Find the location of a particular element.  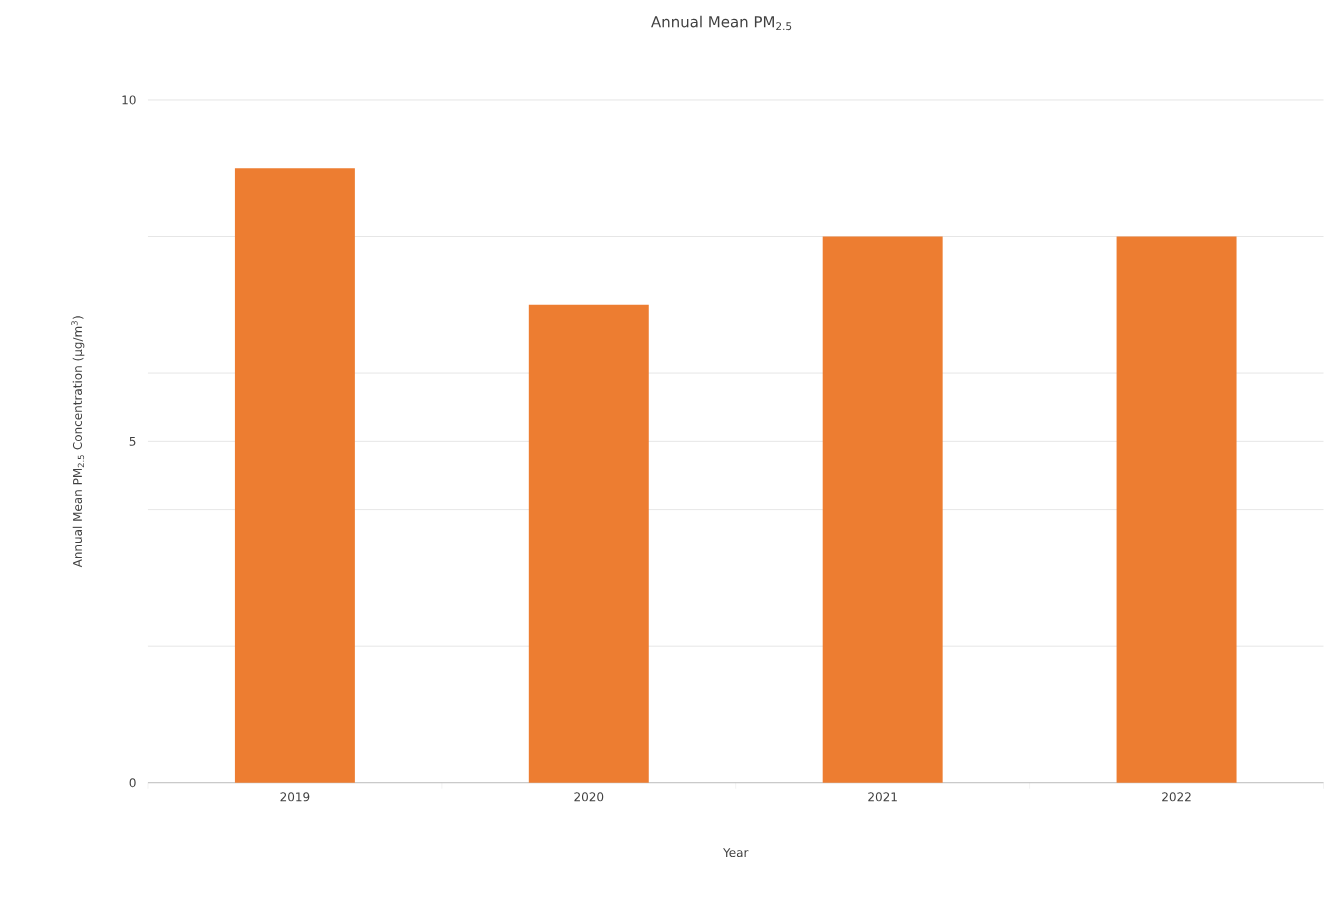

x-tick-label: 2019 is located at coordinates (295, 797).